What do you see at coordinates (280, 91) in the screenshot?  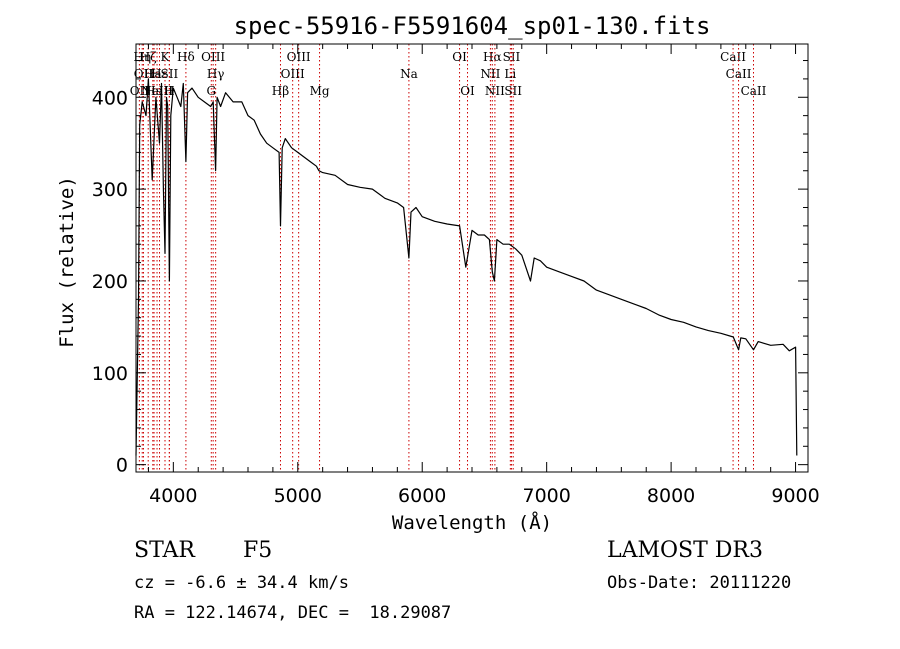 I see `line-marker-label: Hβ` at bounding box center [280, 91].